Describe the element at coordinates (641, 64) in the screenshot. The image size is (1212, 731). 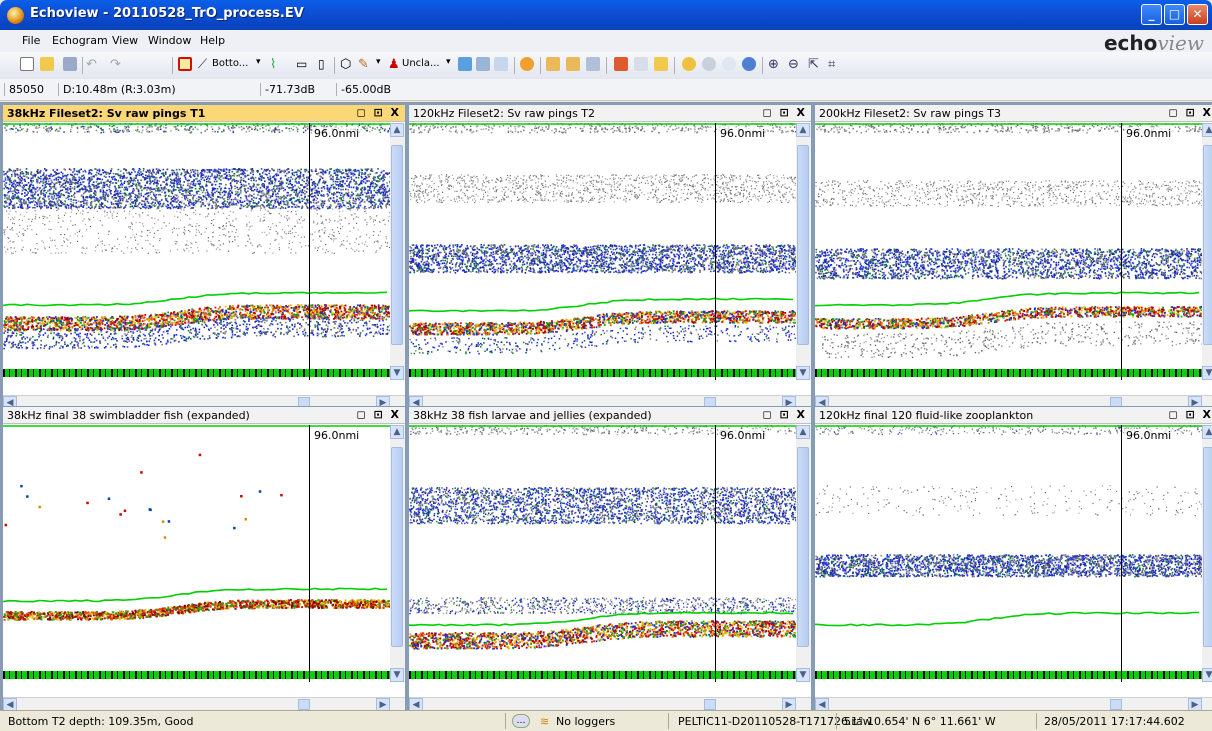
I see `table-icon` at that location.